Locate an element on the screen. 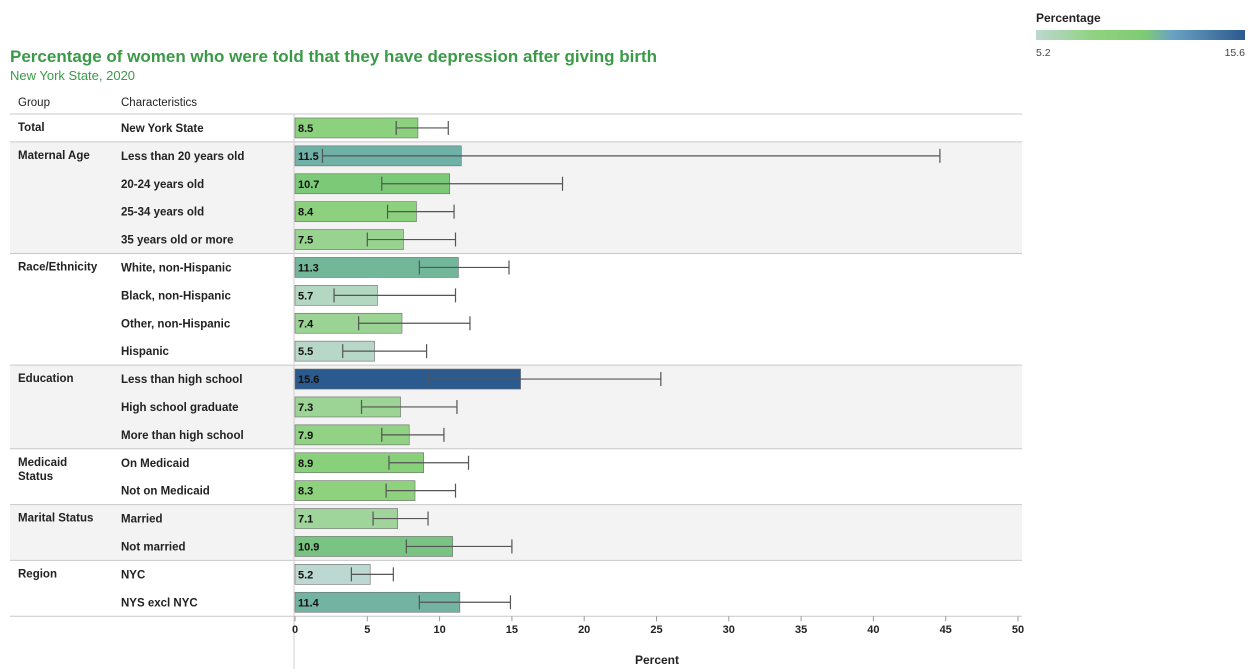 This screenshot has height=669, width=1251. data-row: Not married 10.9 is located at coordinates (317, 546).